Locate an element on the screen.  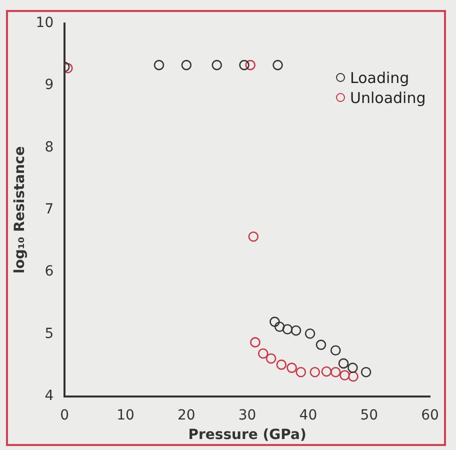
x-axis-title: Pressure (GPa) is located at coordinates (247, 435).